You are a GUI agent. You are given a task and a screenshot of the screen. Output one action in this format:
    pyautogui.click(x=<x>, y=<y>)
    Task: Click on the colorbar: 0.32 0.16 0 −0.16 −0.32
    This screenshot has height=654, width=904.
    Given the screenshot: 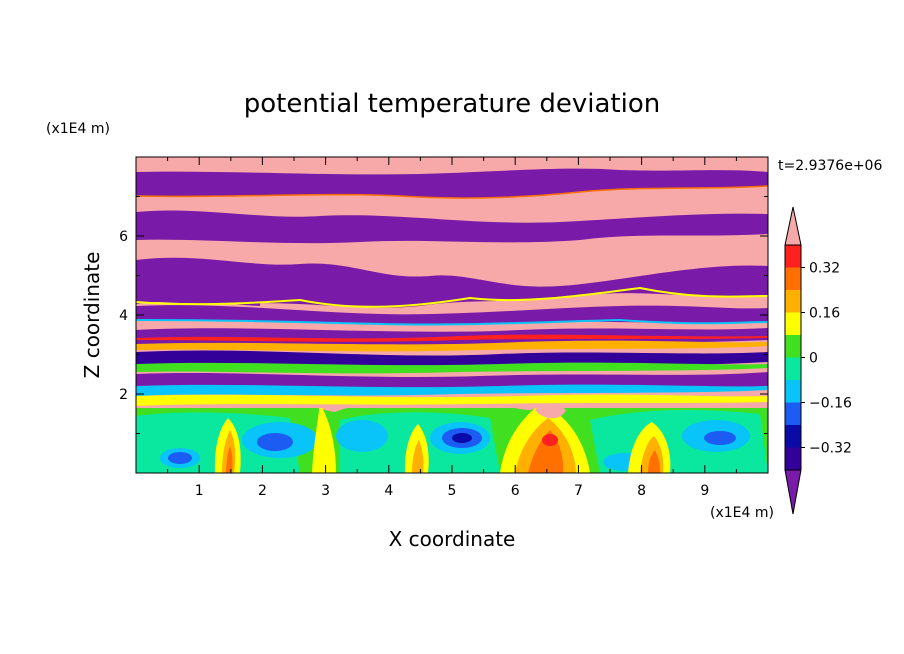 What is the action you would take?
    pyautogui.click(x=818, y=360)
    